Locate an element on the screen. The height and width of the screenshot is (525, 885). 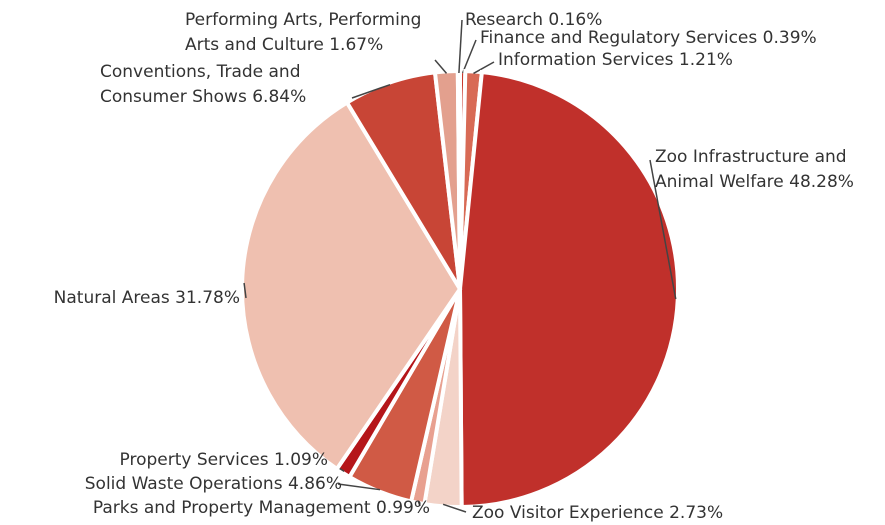
slice-label: Natural Areas 31.78% is located at coordinates (125, 298).